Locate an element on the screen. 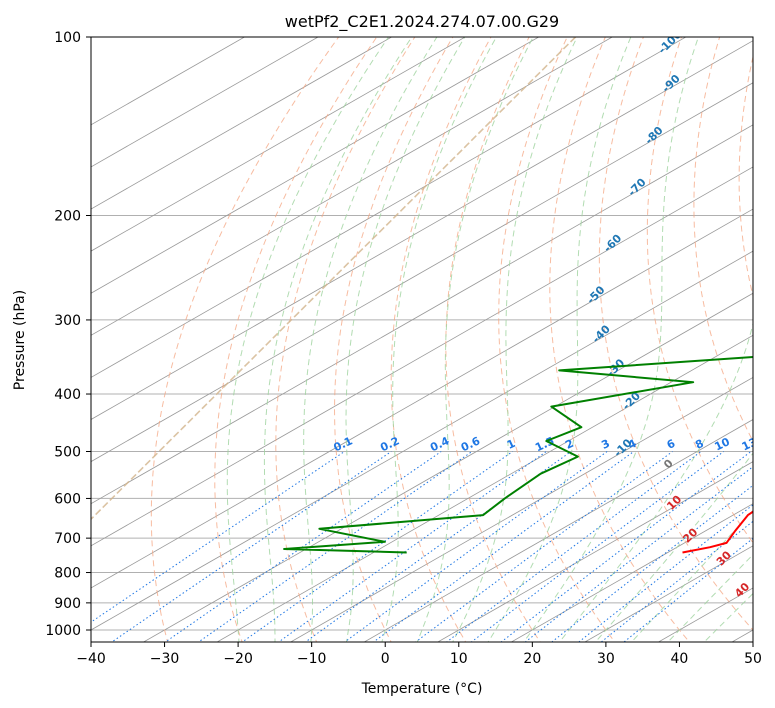 The image size is (775, 708). x-tick-label: 30 is located at coordinates (606, 659).